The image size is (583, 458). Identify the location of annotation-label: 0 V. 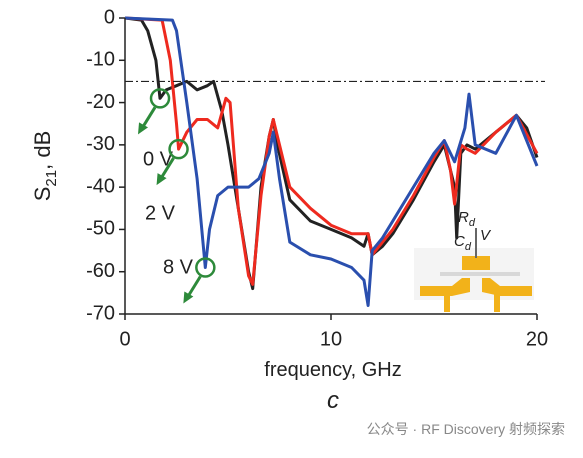
(158, 159).